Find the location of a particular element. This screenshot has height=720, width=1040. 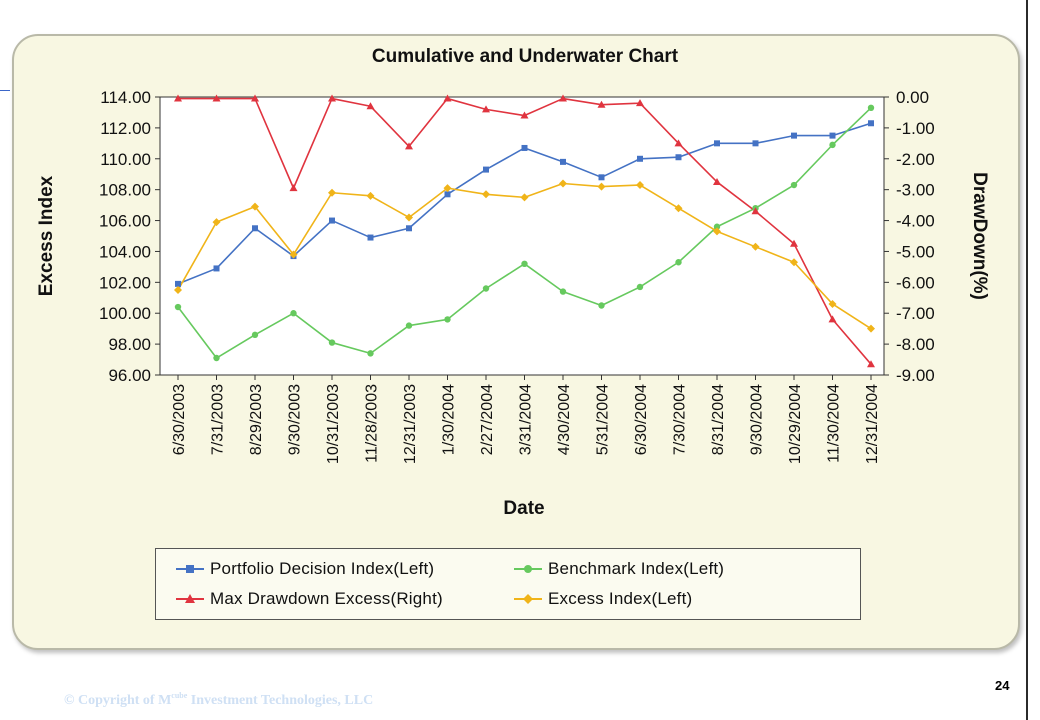

right-edge-rule is located at coordinates (1027, 360).